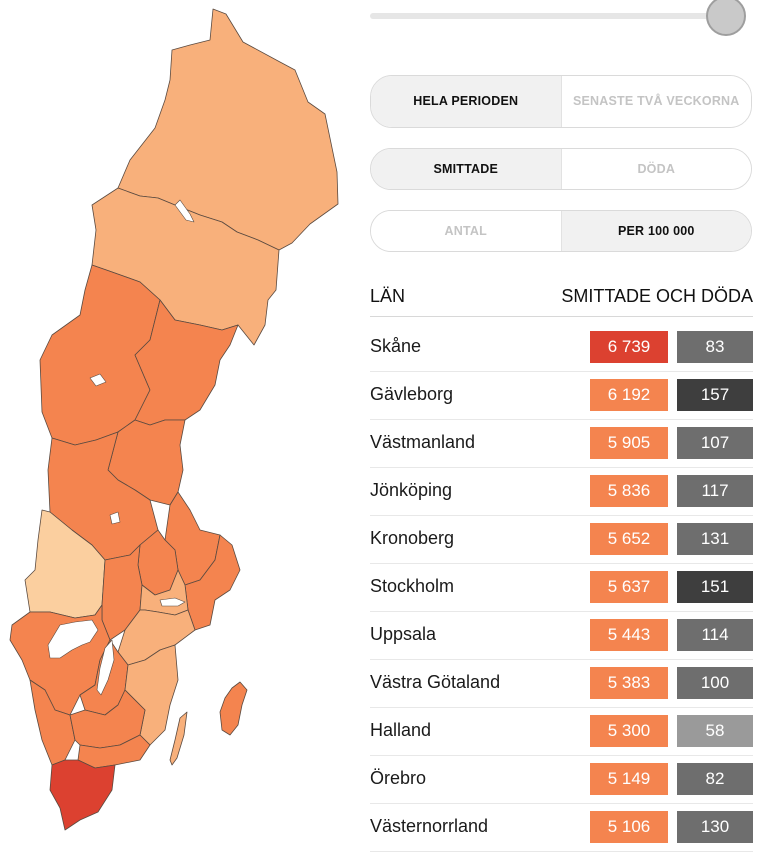  Describe the element at coordinates (398, 778) in the screenshot. I see `county-name: Örebro` at that location.